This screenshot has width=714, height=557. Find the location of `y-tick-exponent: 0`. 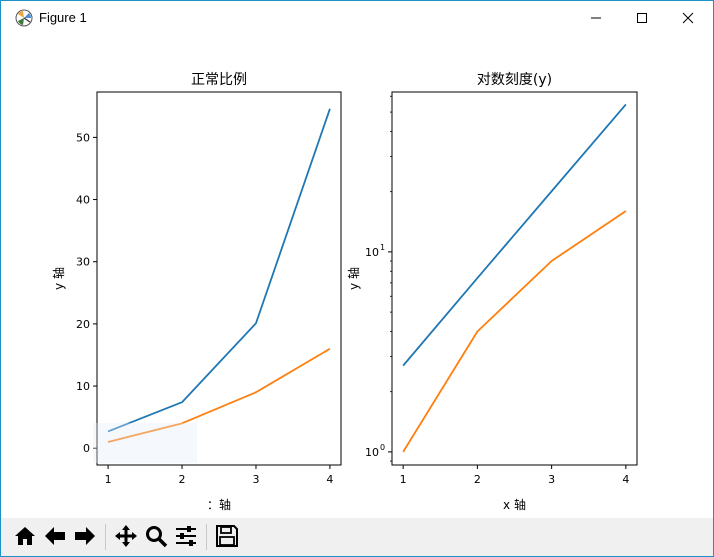

y-tick-exponent: 0 is located at coordinates (382, 447).